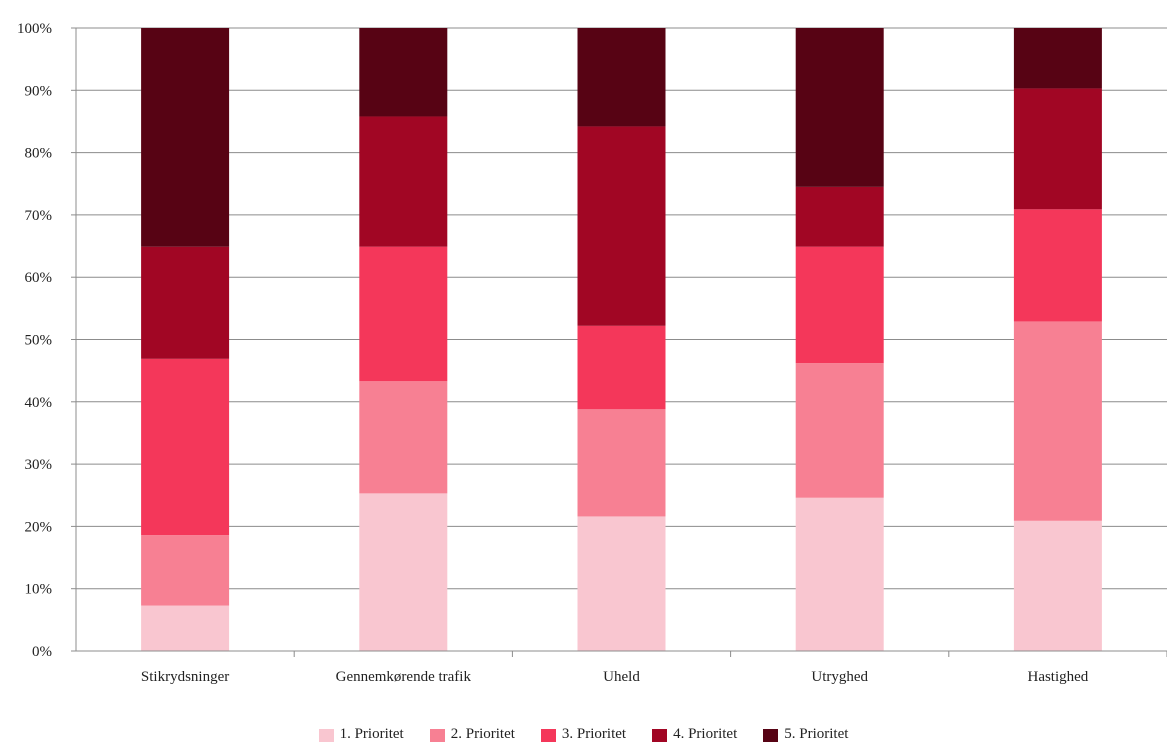  Describe the element at coordinates (39, 154) in the screenshot. I see `y-tick-label: 80%` at that location.